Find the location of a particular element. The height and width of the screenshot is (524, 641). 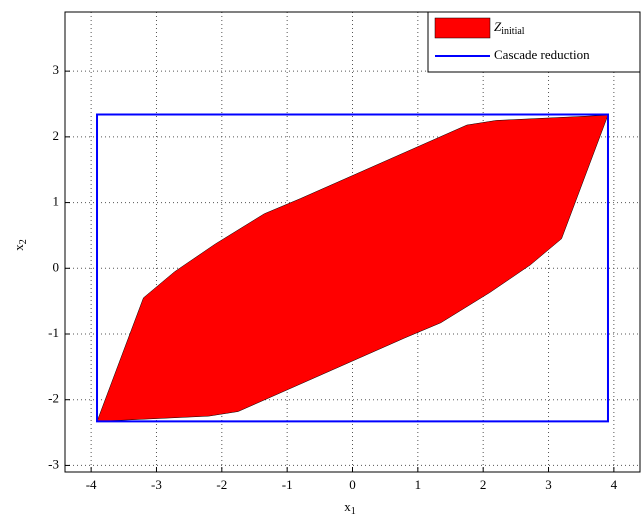

x-tick-label: 2 is located at coordinates (483, 484).